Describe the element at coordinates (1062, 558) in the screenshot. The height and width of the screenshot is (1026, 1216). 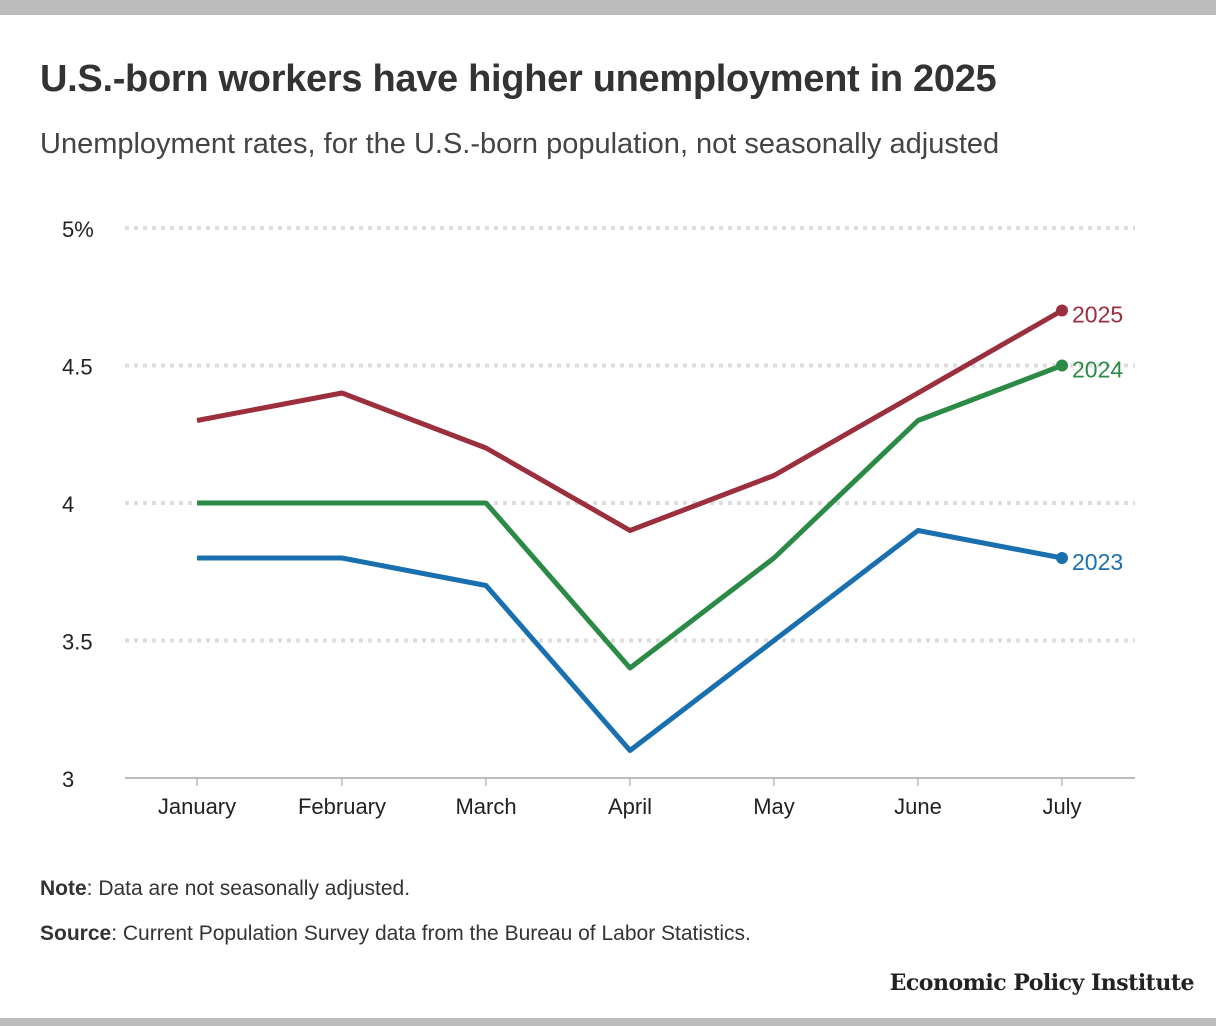
I see `series-endpoint-2023` at that location.